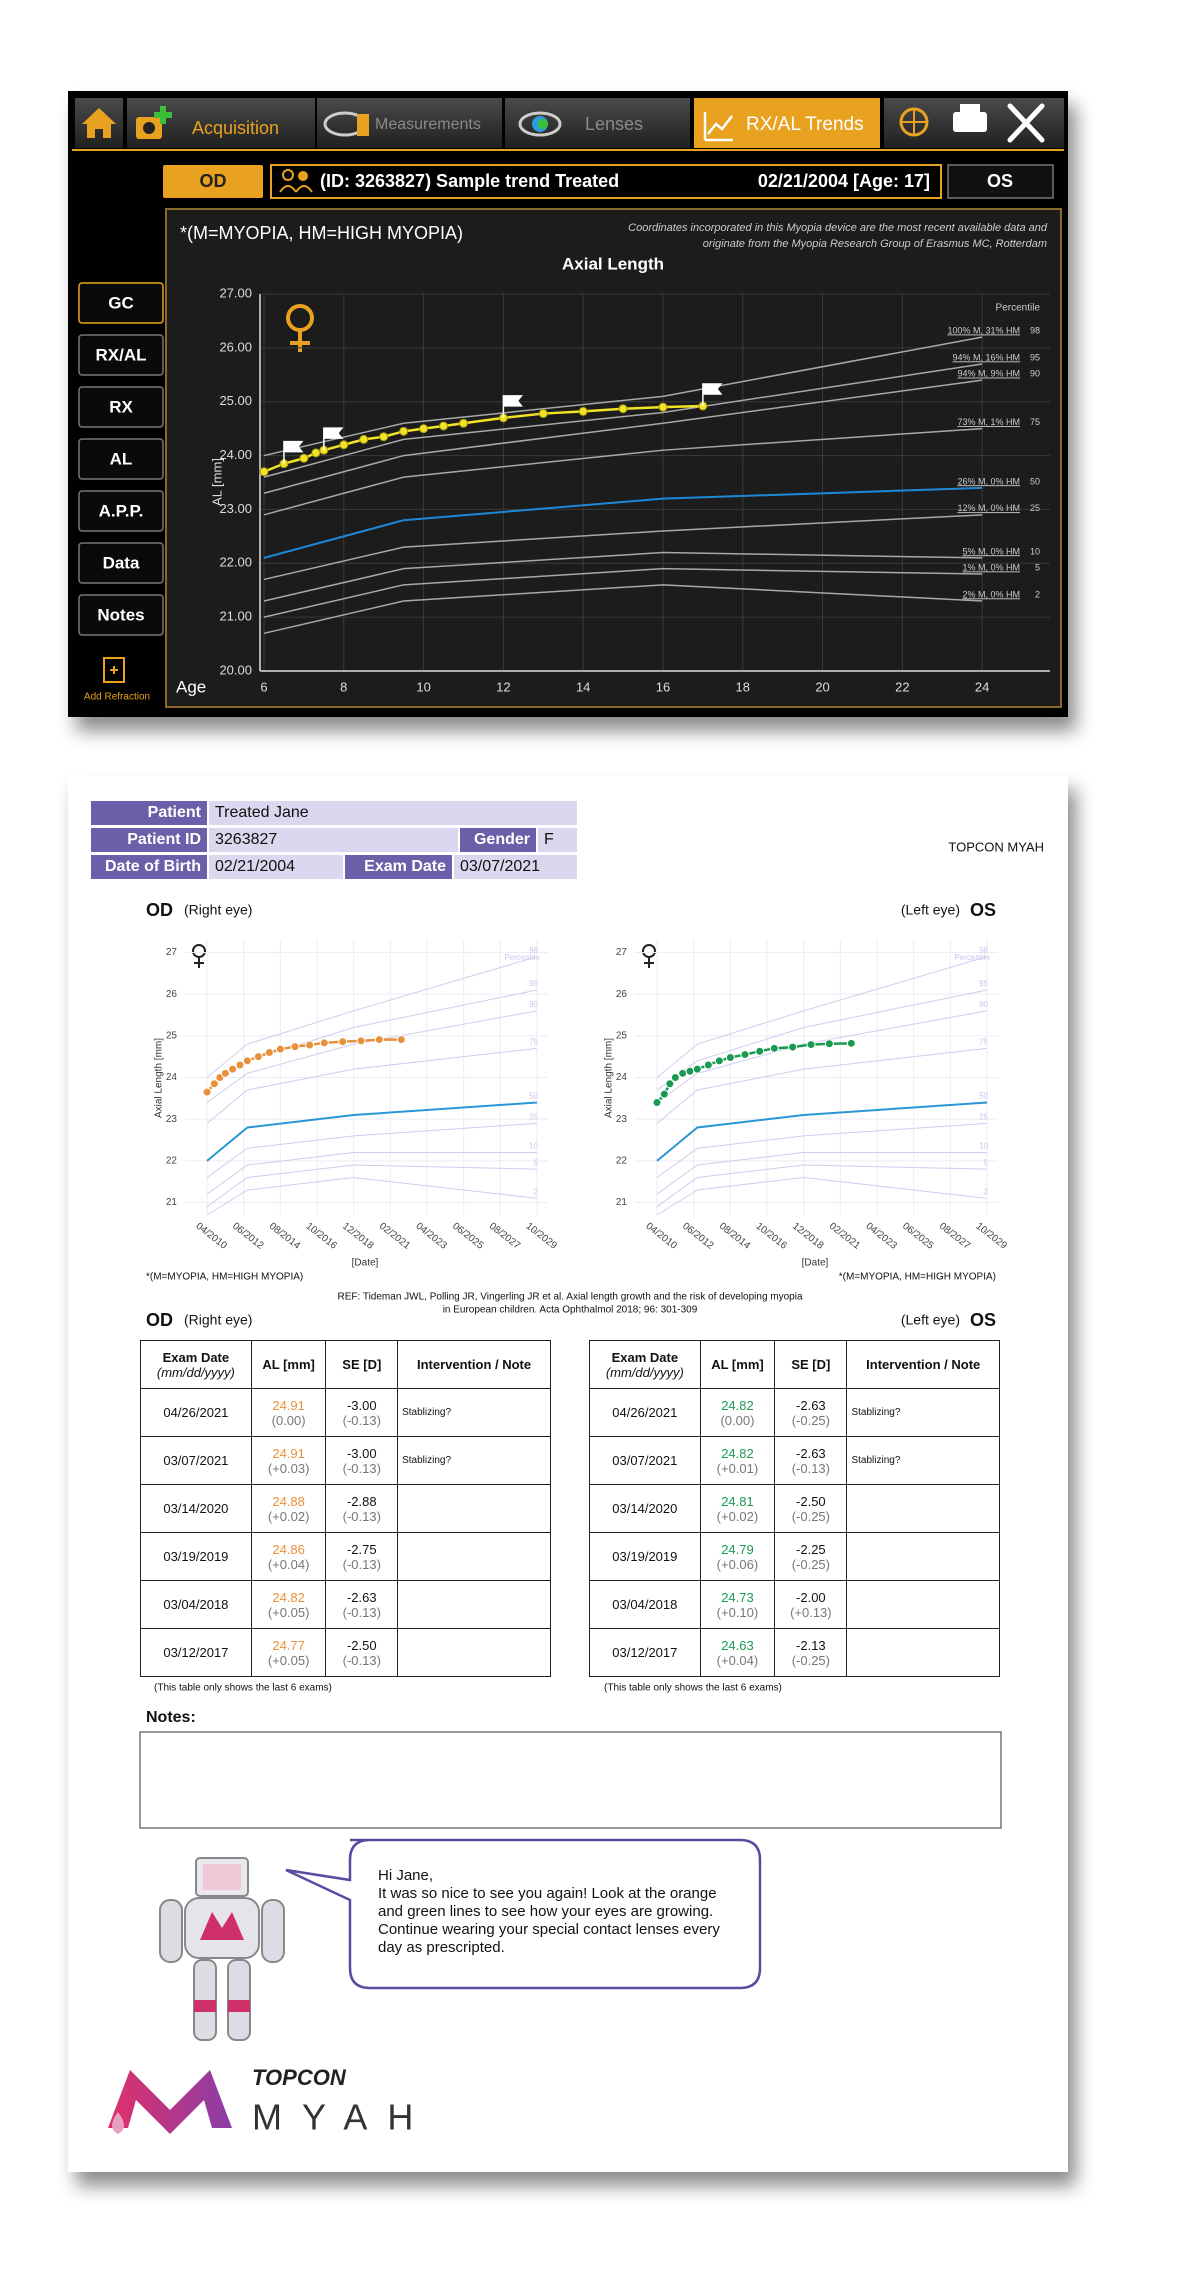  What do you see at coordinates (218, 910) in the screenshot?
I see `eye-label: (Right eye)` at bounding box center [218, 910].